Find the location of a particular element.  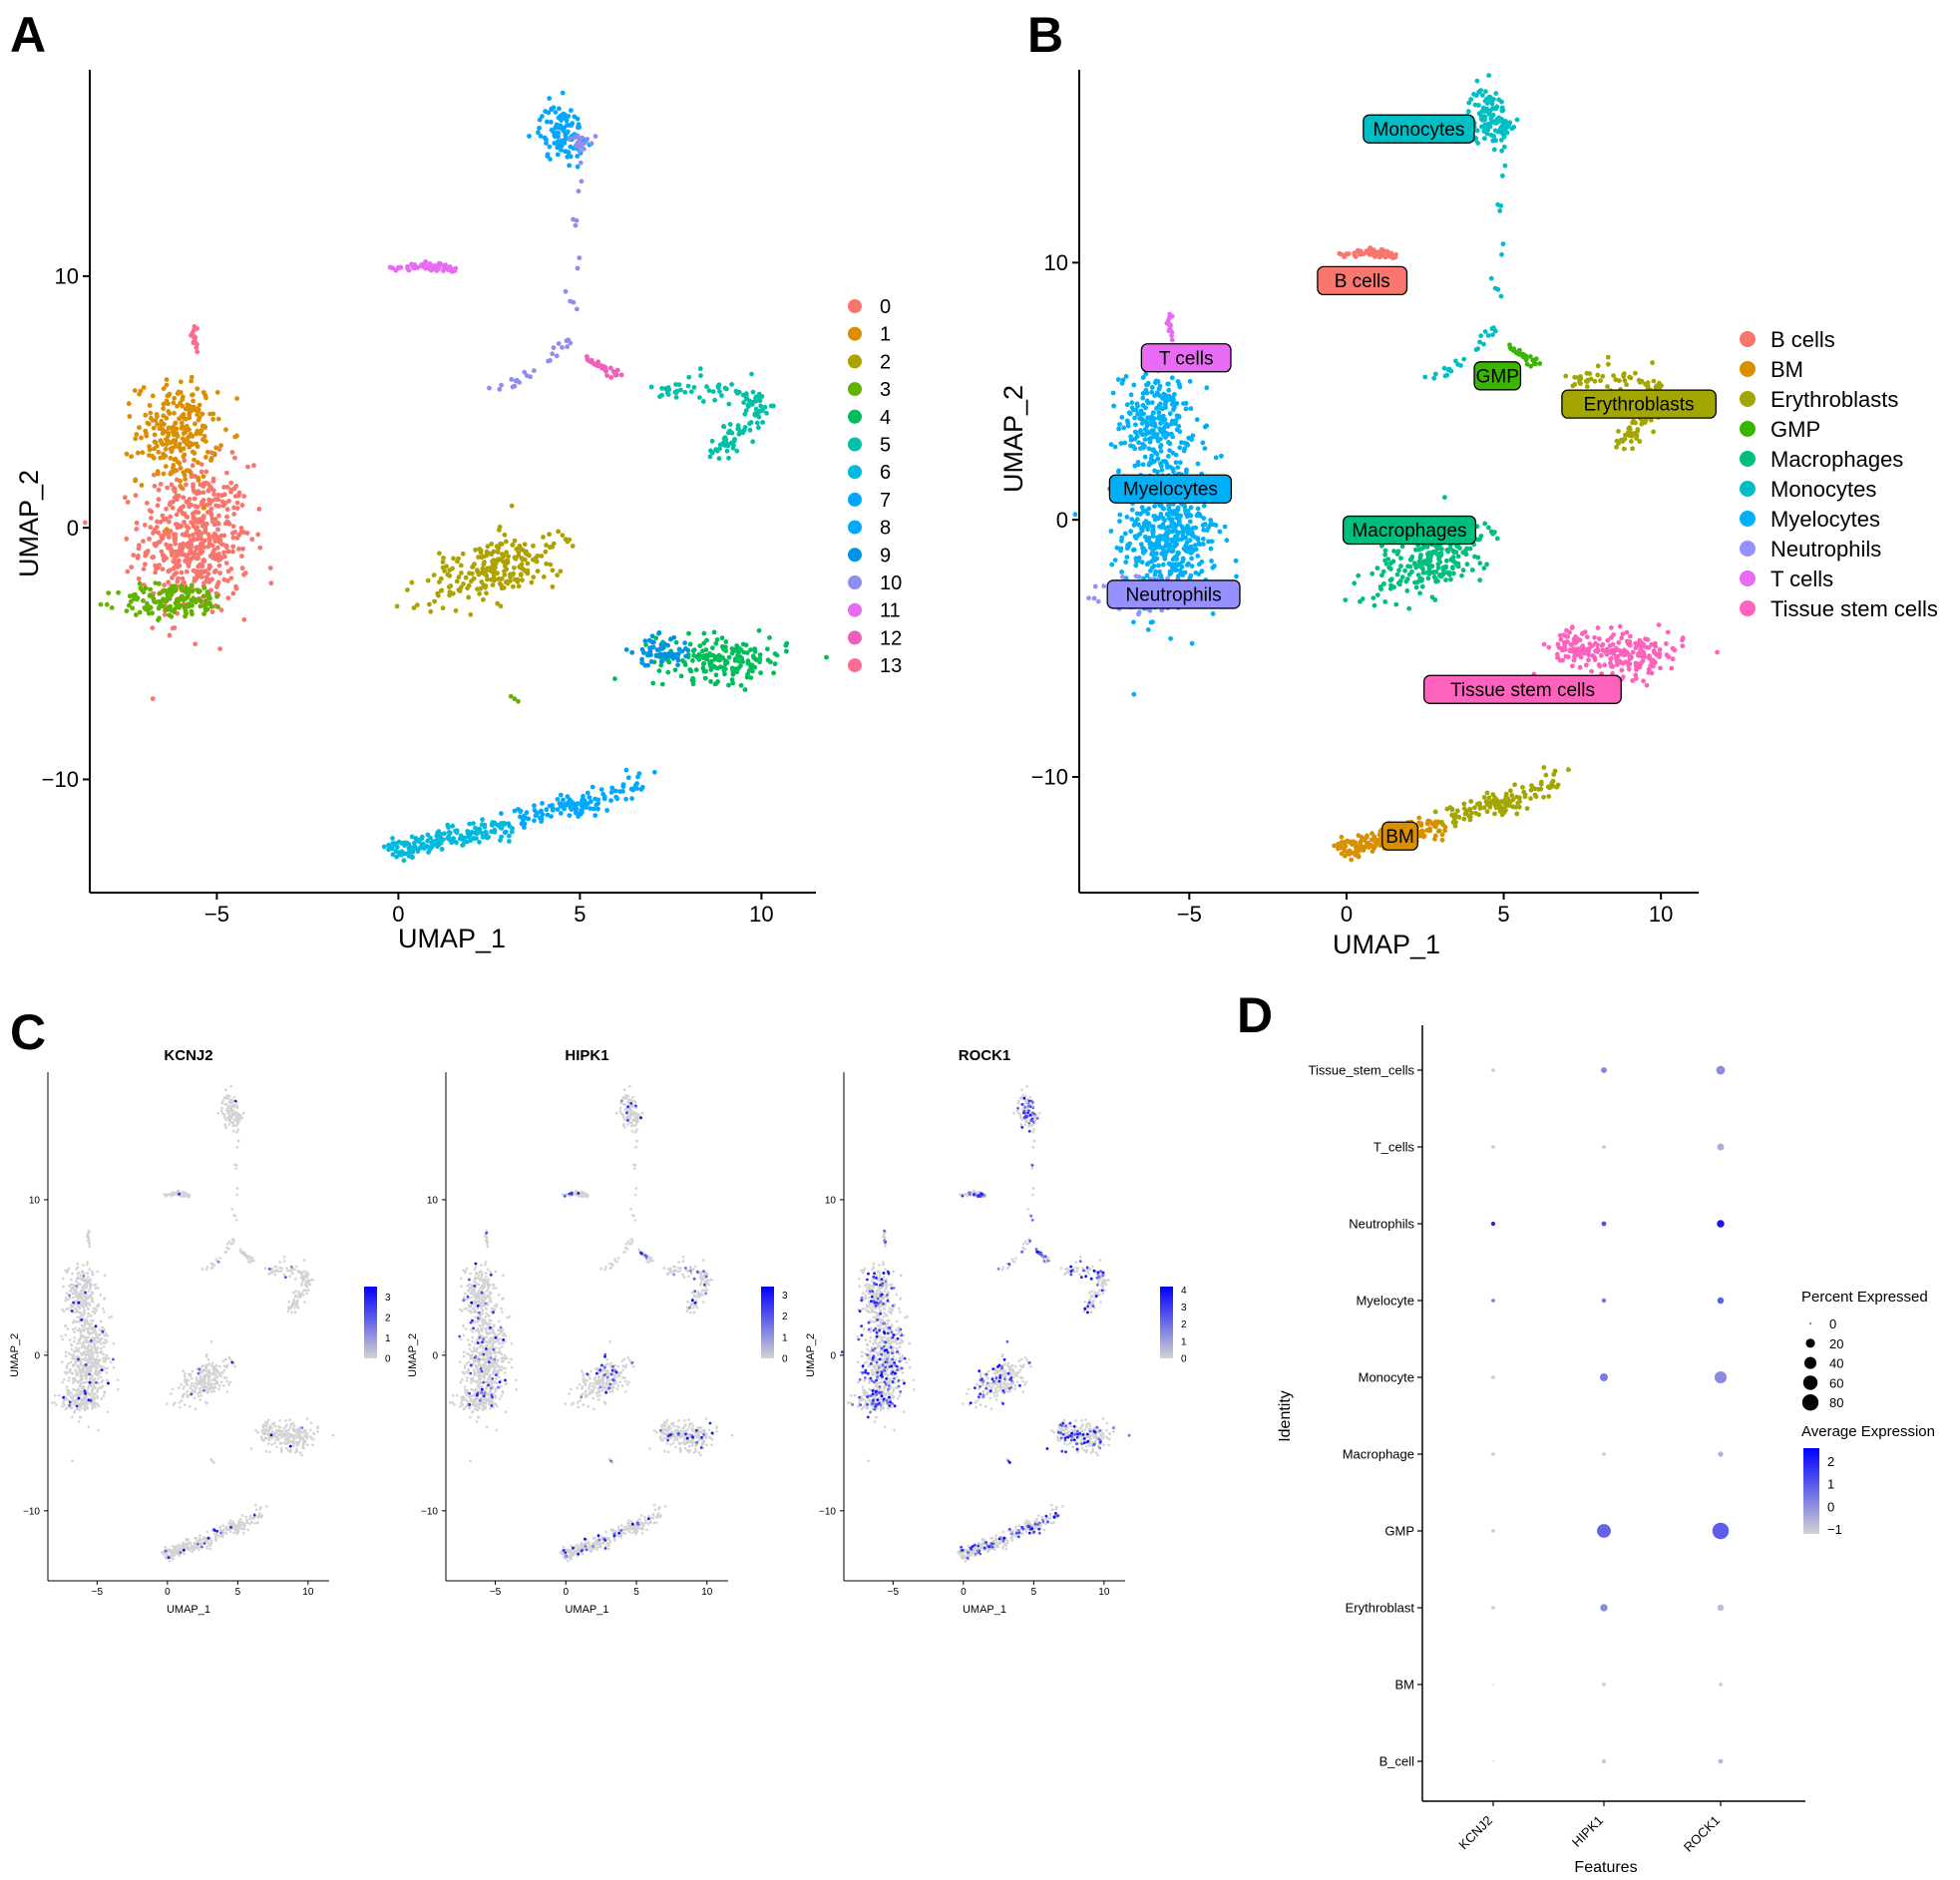

legend-label: 10 is located at coordinates (891, 583).